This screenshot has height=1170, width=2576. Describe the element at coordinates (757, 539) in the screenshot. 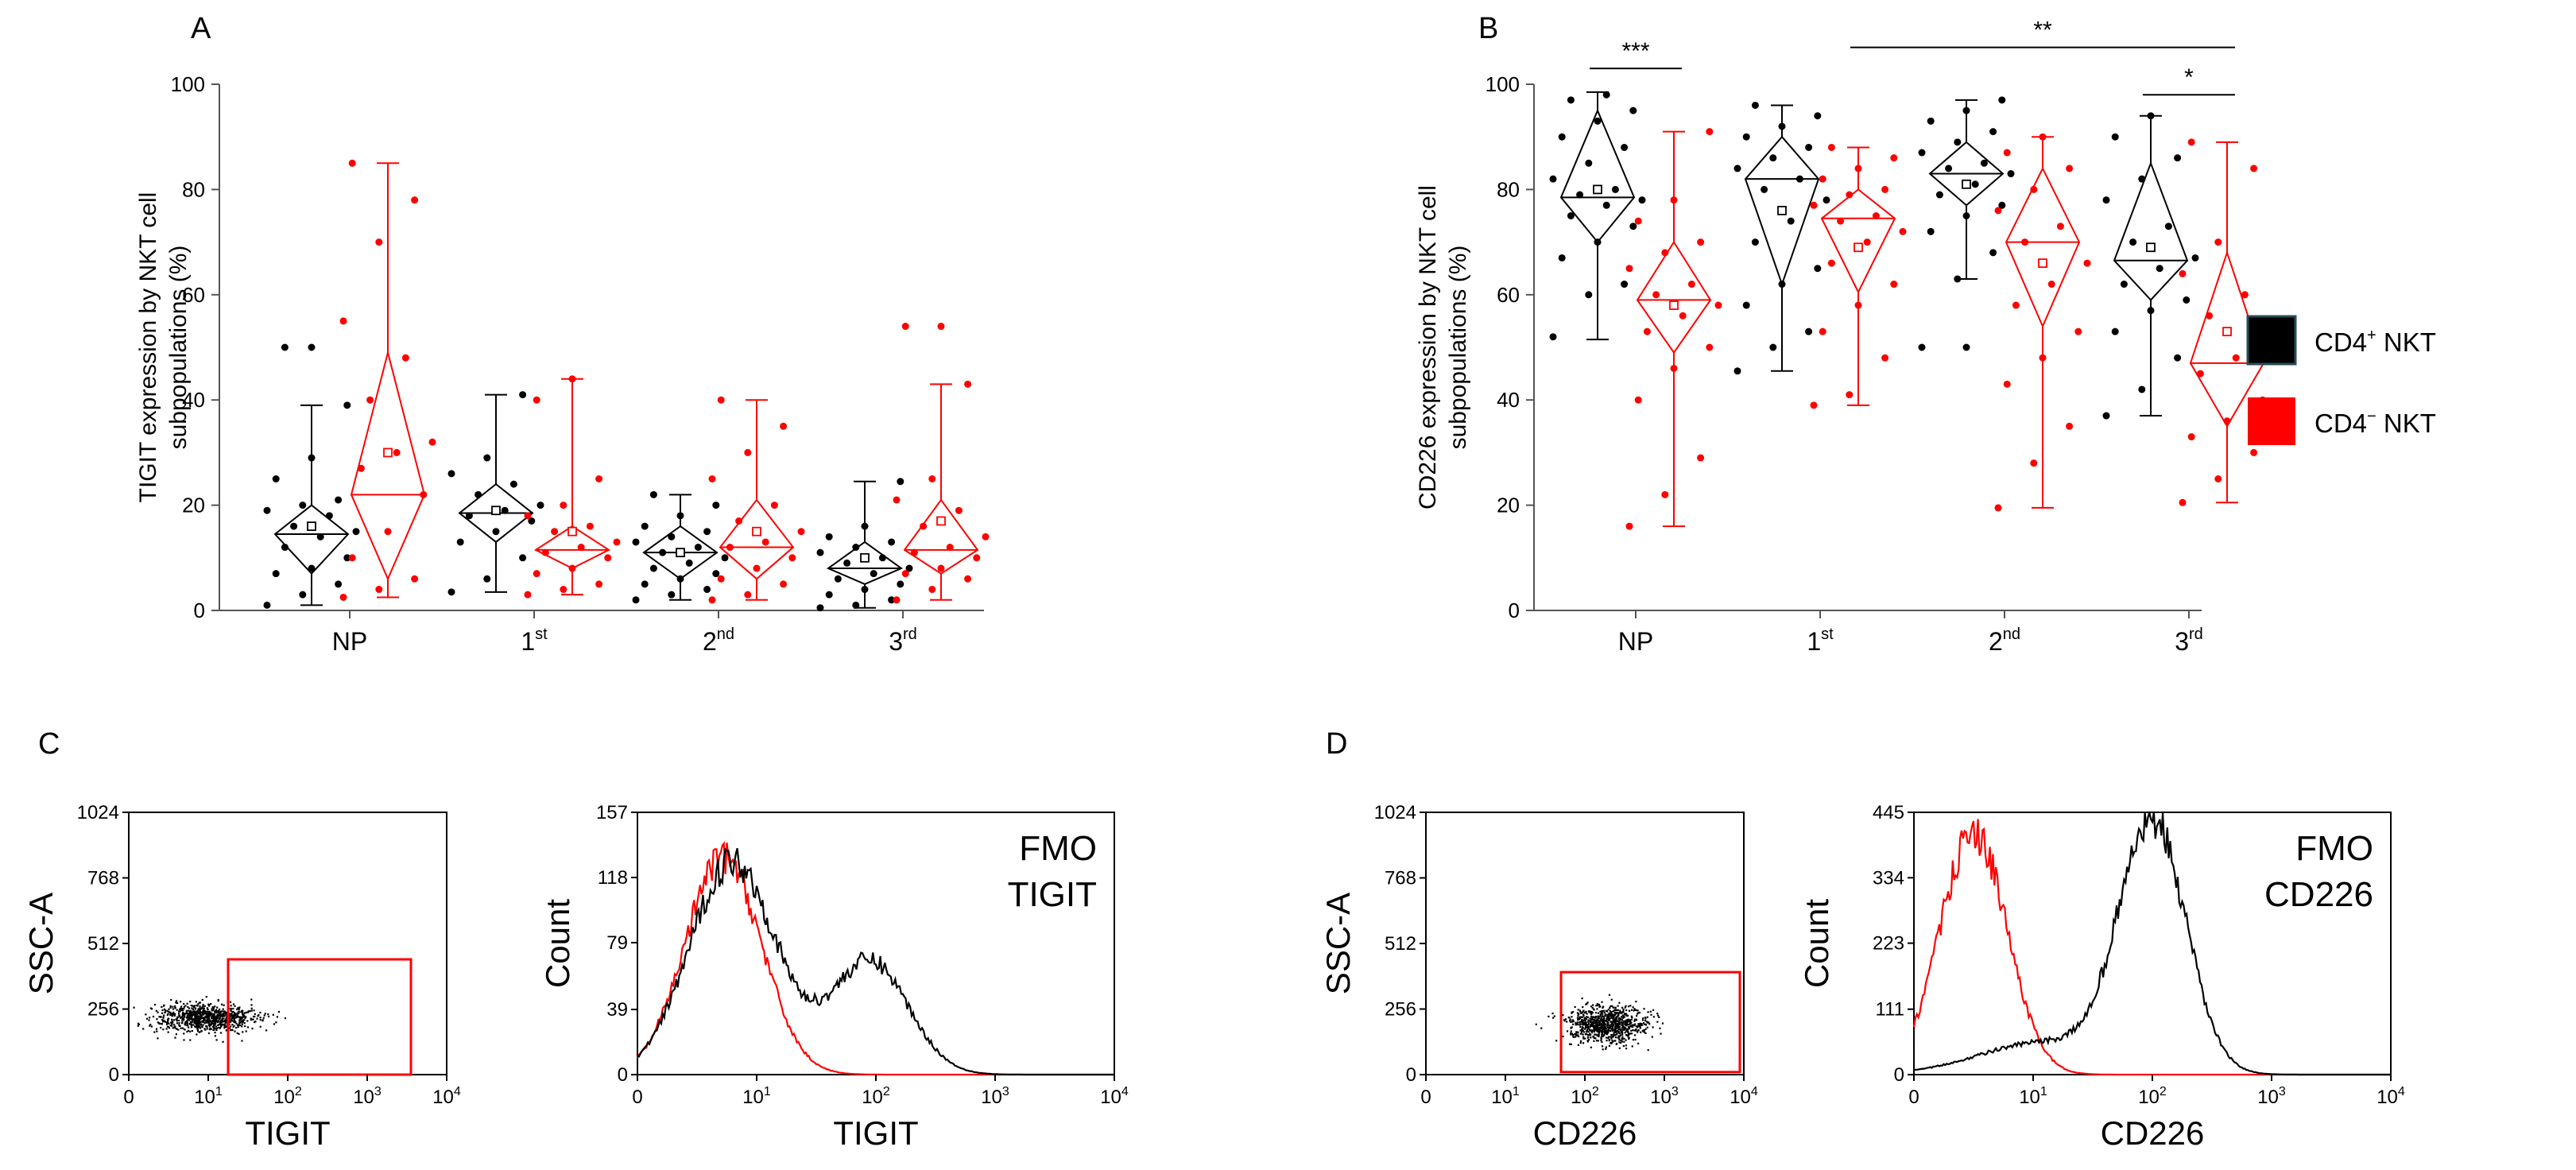

I see `iqr-diamond` at that location.